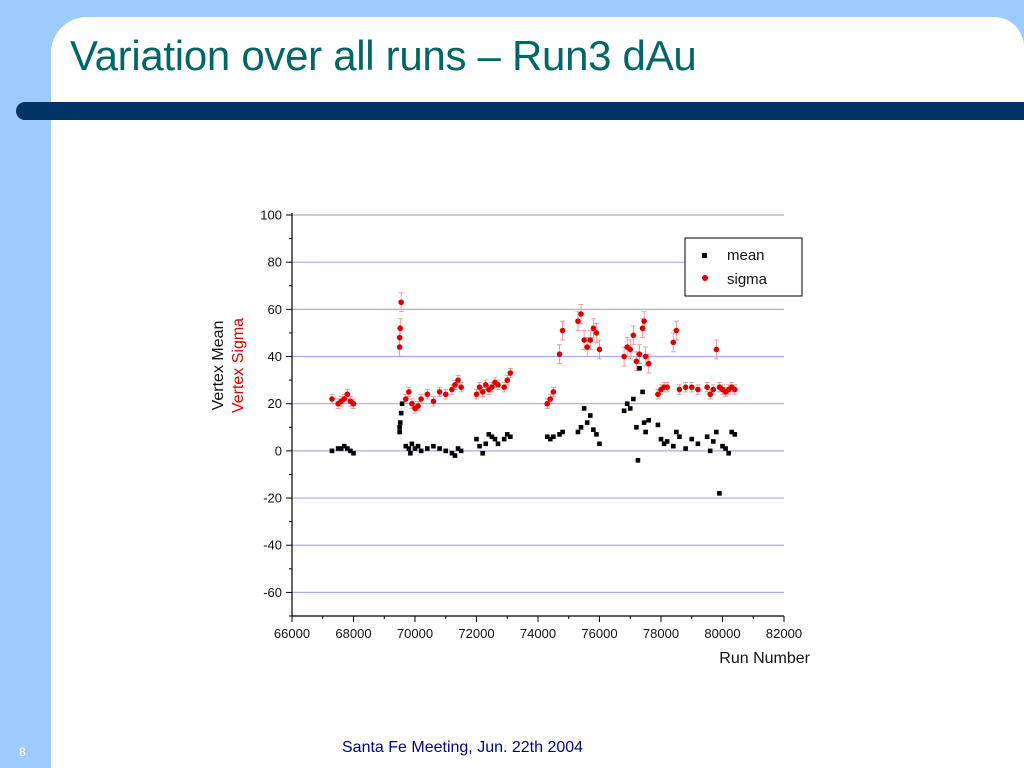 The height and width of the screenshot is (768, 1024). Describe the element at coordinates (218, 366) in the screenshot. I see `y-axis-title-mean: Vertex Mean` at that location.